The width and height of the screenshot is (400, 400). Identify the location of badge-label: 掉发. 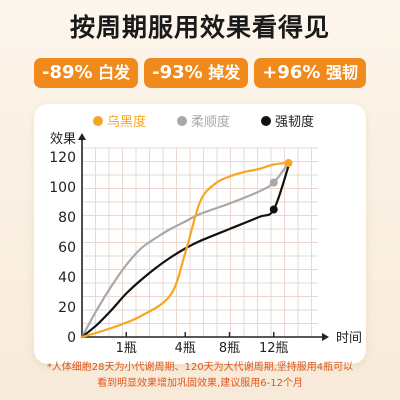
(224, 72).